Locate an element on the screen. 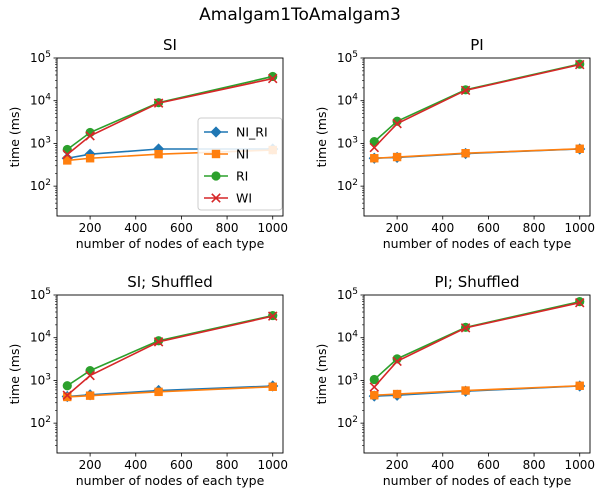  legend-label: NI is located at coordinates (242, 154).